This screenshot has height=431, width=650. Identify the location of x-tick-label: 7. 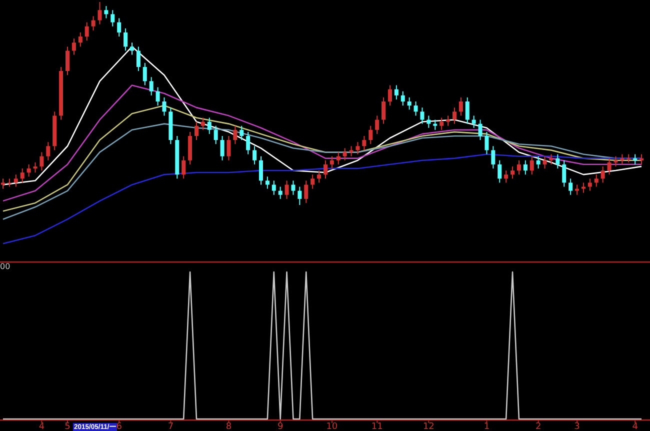
(171, 426).